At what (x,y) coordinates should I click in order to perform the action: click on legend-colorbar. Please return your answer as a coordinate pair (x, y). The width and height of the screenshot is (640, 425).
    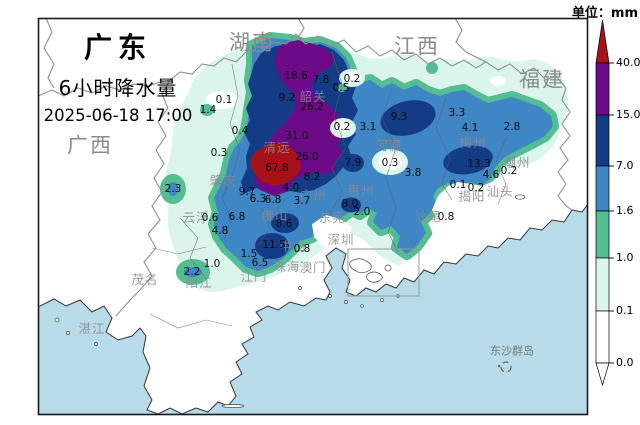
    Looking at the image, I should click on (604, 203).